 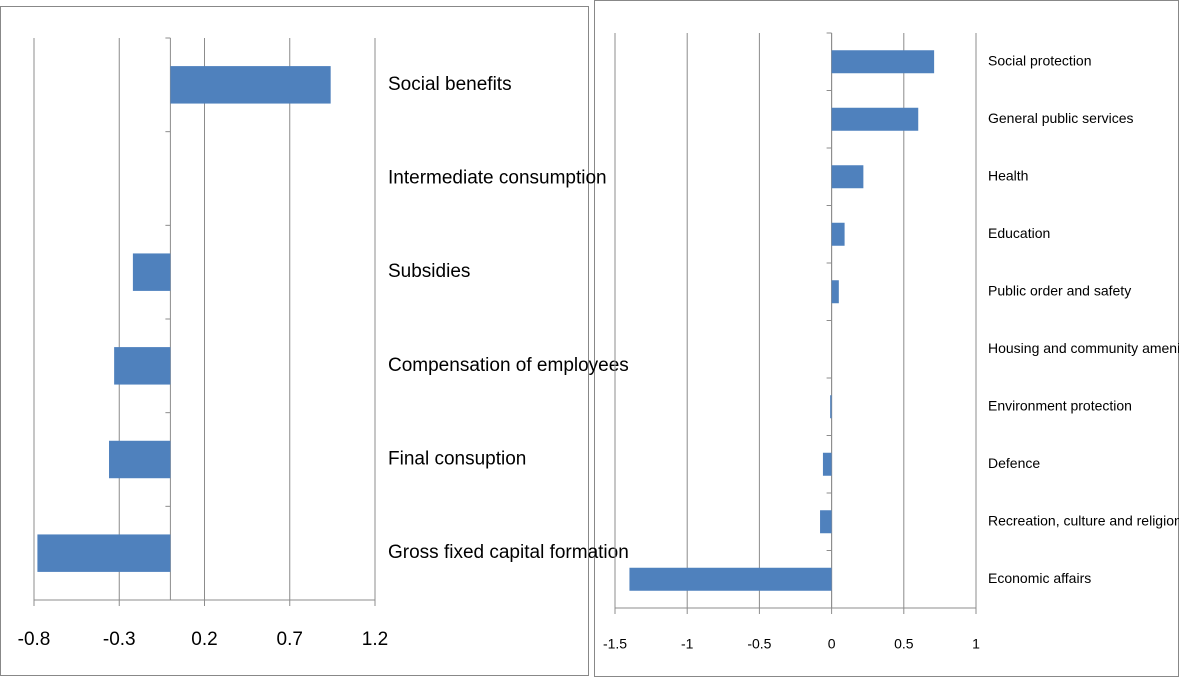 I want to click on category-label: Social protection, so click(x=1040, y=60).